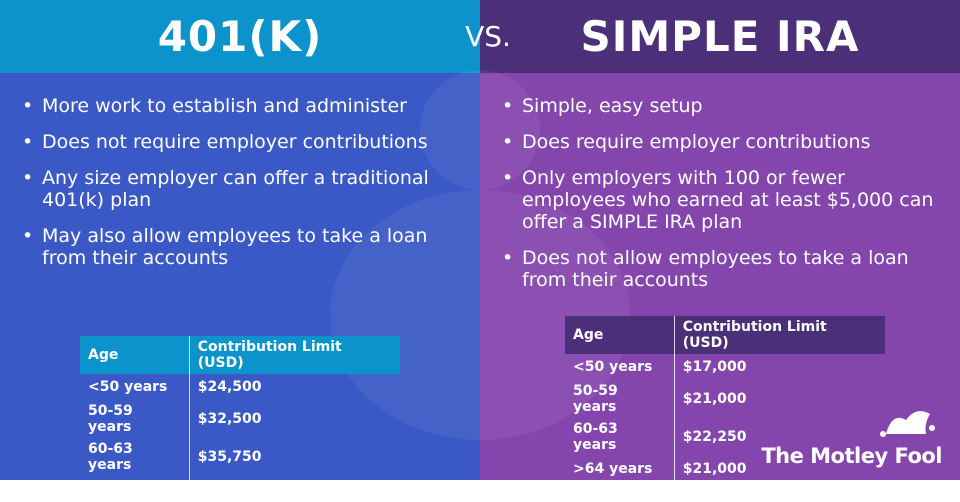  What do you see at coordinates (240, 36) in the screenshot?
I see `panel-title: 401(K)` at bounding box center [240, 36].